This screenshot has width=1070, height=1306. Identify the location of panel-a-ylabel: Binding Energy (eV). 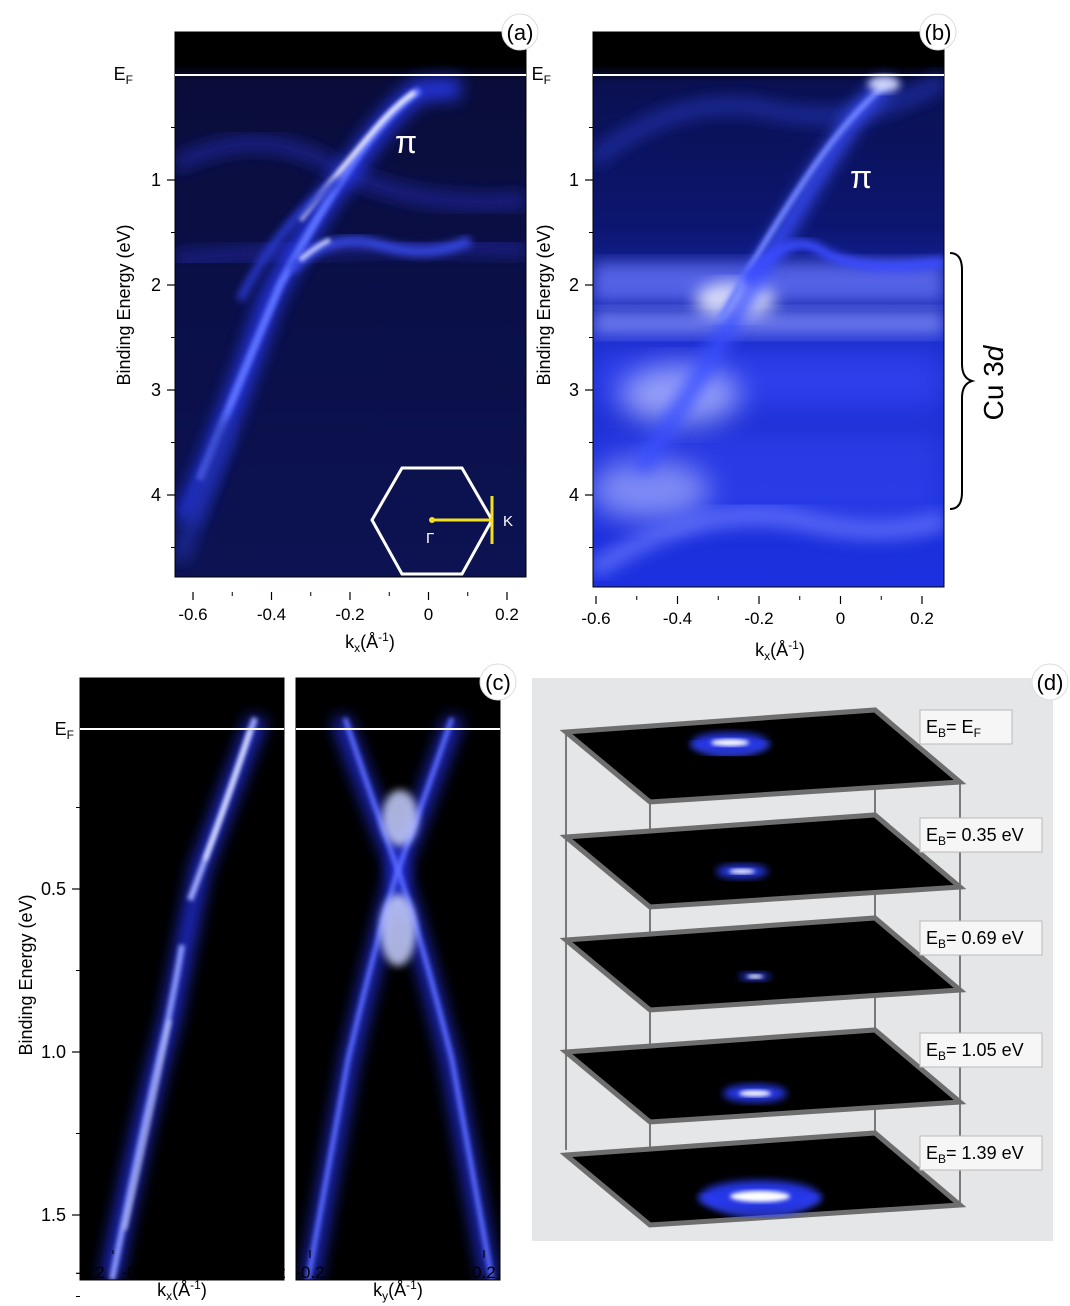
(124, 304).